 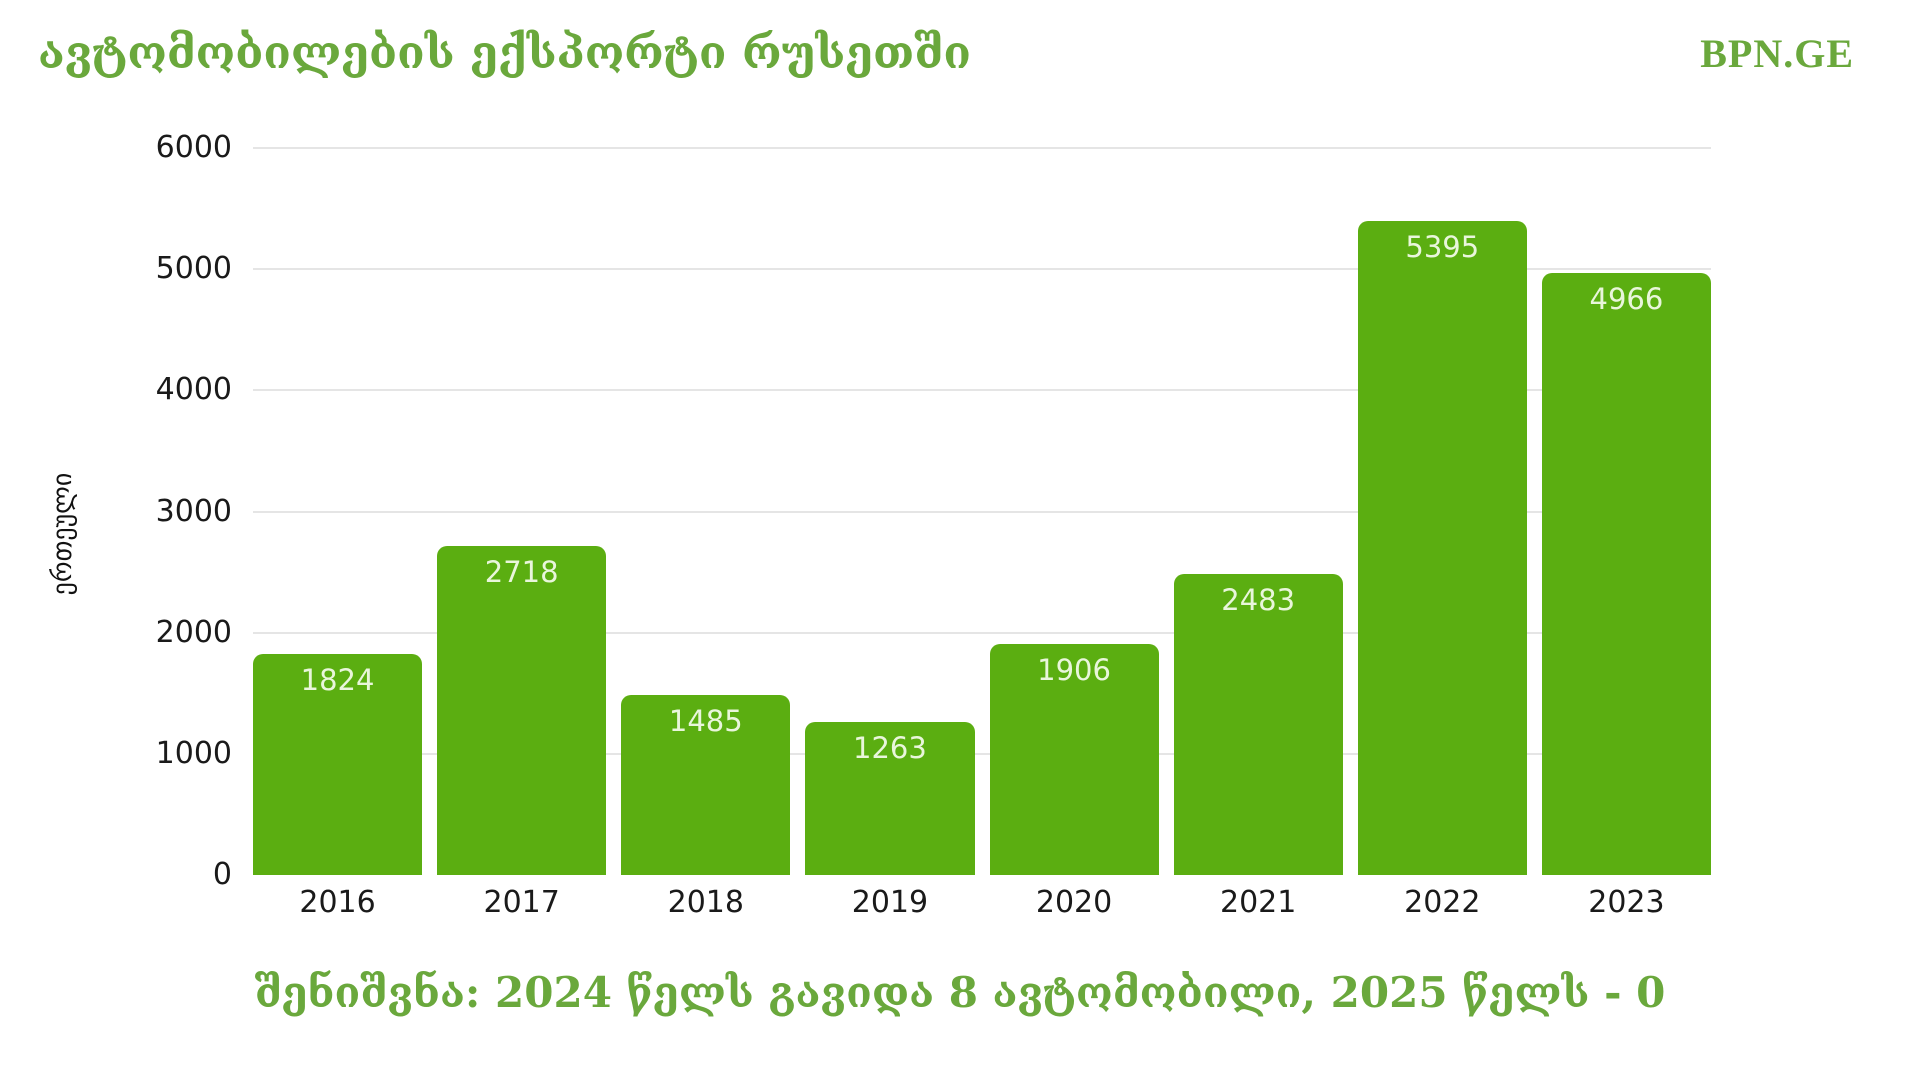 I want to click on bar: 1824, so click(x=338, y=764).